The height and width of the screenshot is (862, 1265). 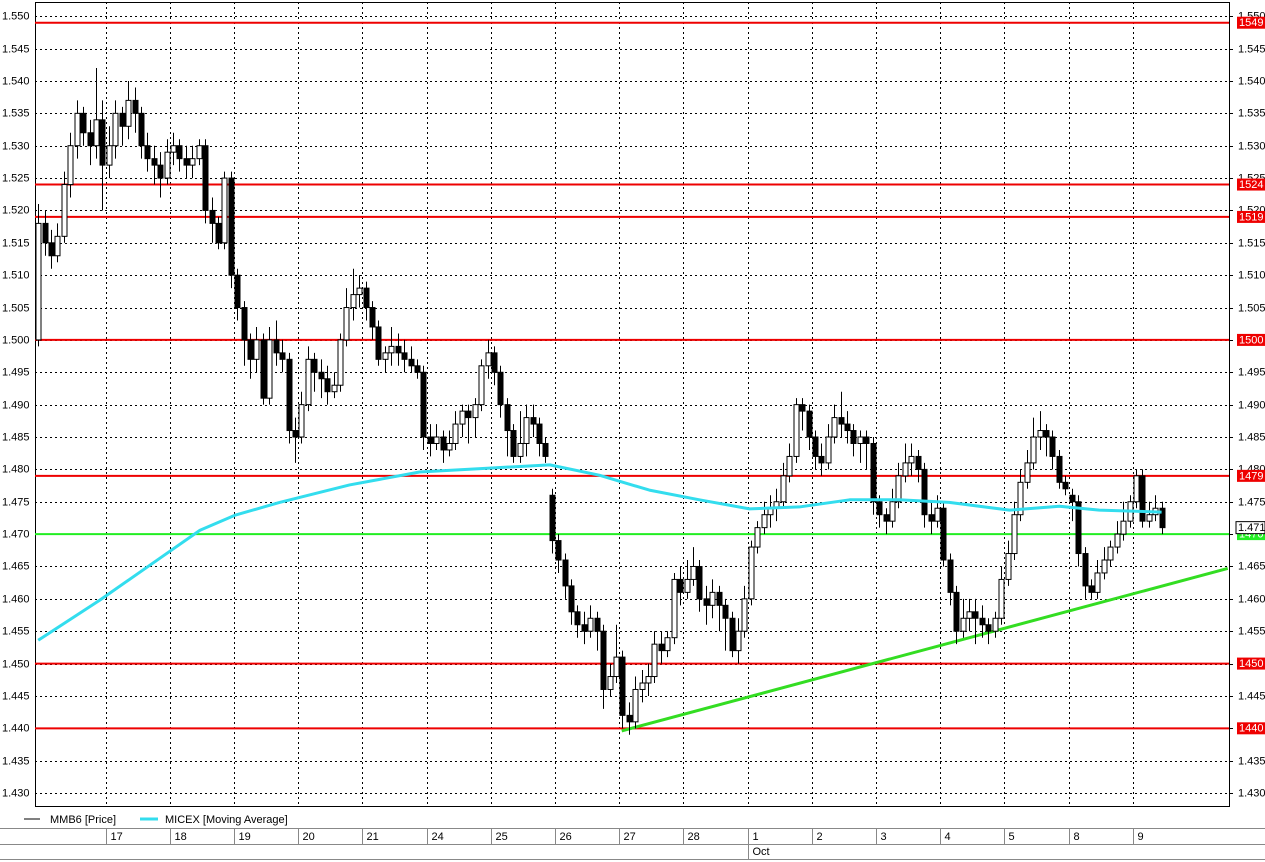 I want to click on y2-tick-label: 1.460, so click(x=1251, y=599).